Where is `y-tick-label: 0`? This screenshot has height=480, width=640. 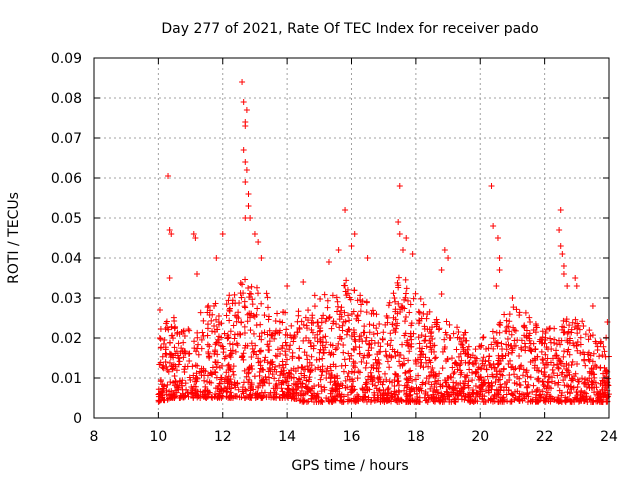 y-tick-label: 0 is located at coordinates (77, 419).